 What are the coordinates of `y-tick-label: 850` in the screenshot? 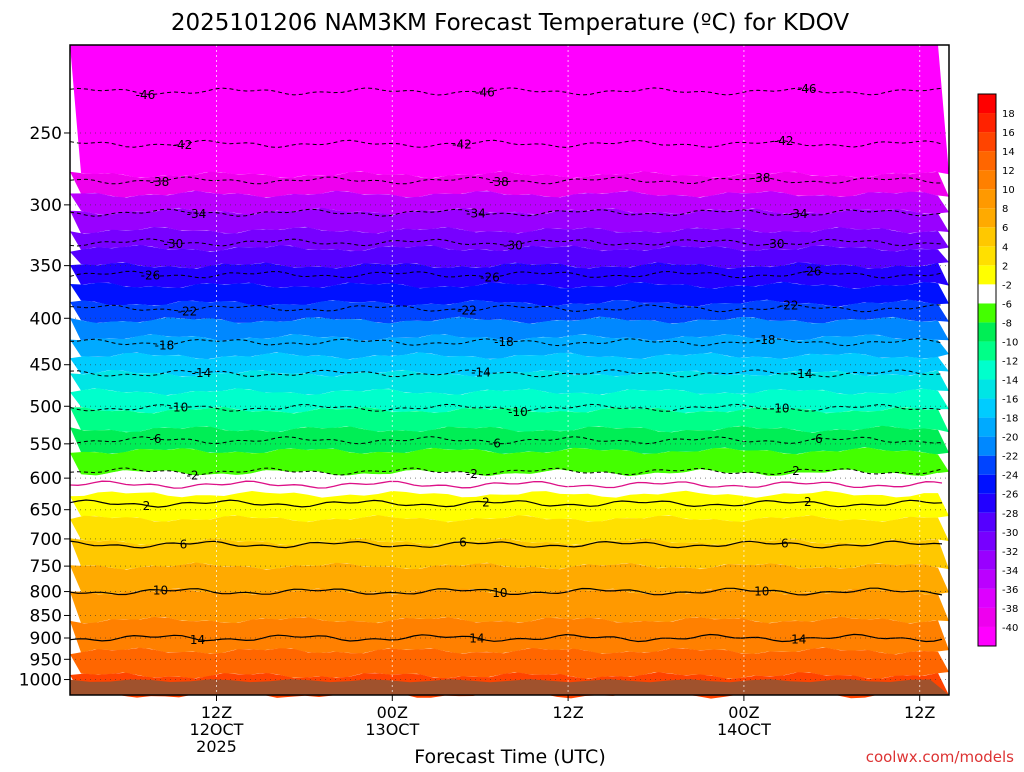 It's located at (46, 616).